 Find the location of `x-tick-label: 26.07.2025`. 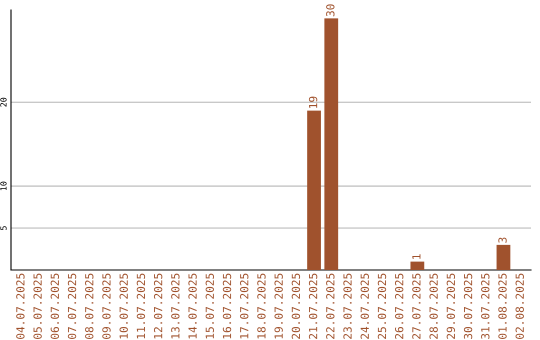

x-tick-label: 26.07.2025 is located at coordinates (399, 306).